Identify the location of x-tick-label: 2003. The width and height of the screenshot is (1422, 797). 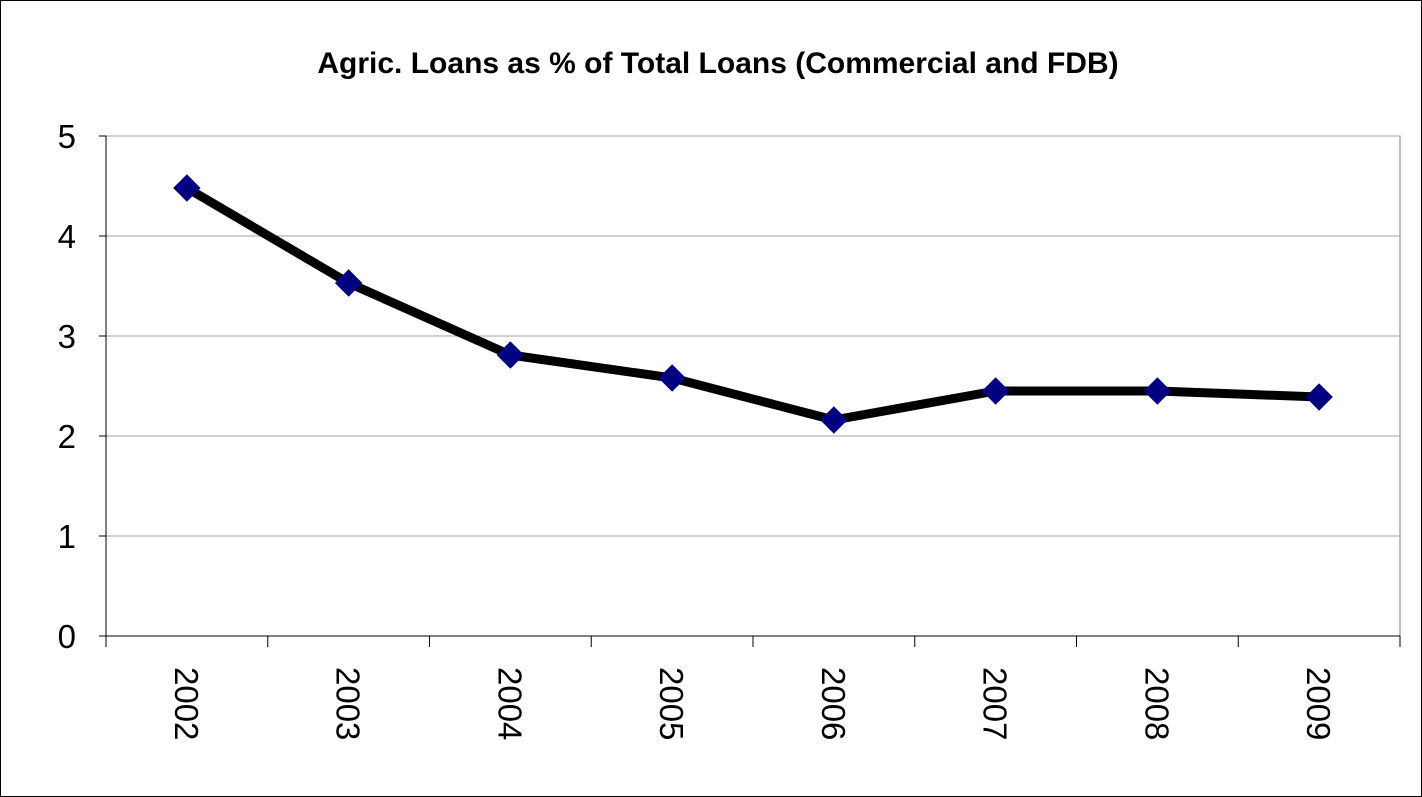
(348, 703).